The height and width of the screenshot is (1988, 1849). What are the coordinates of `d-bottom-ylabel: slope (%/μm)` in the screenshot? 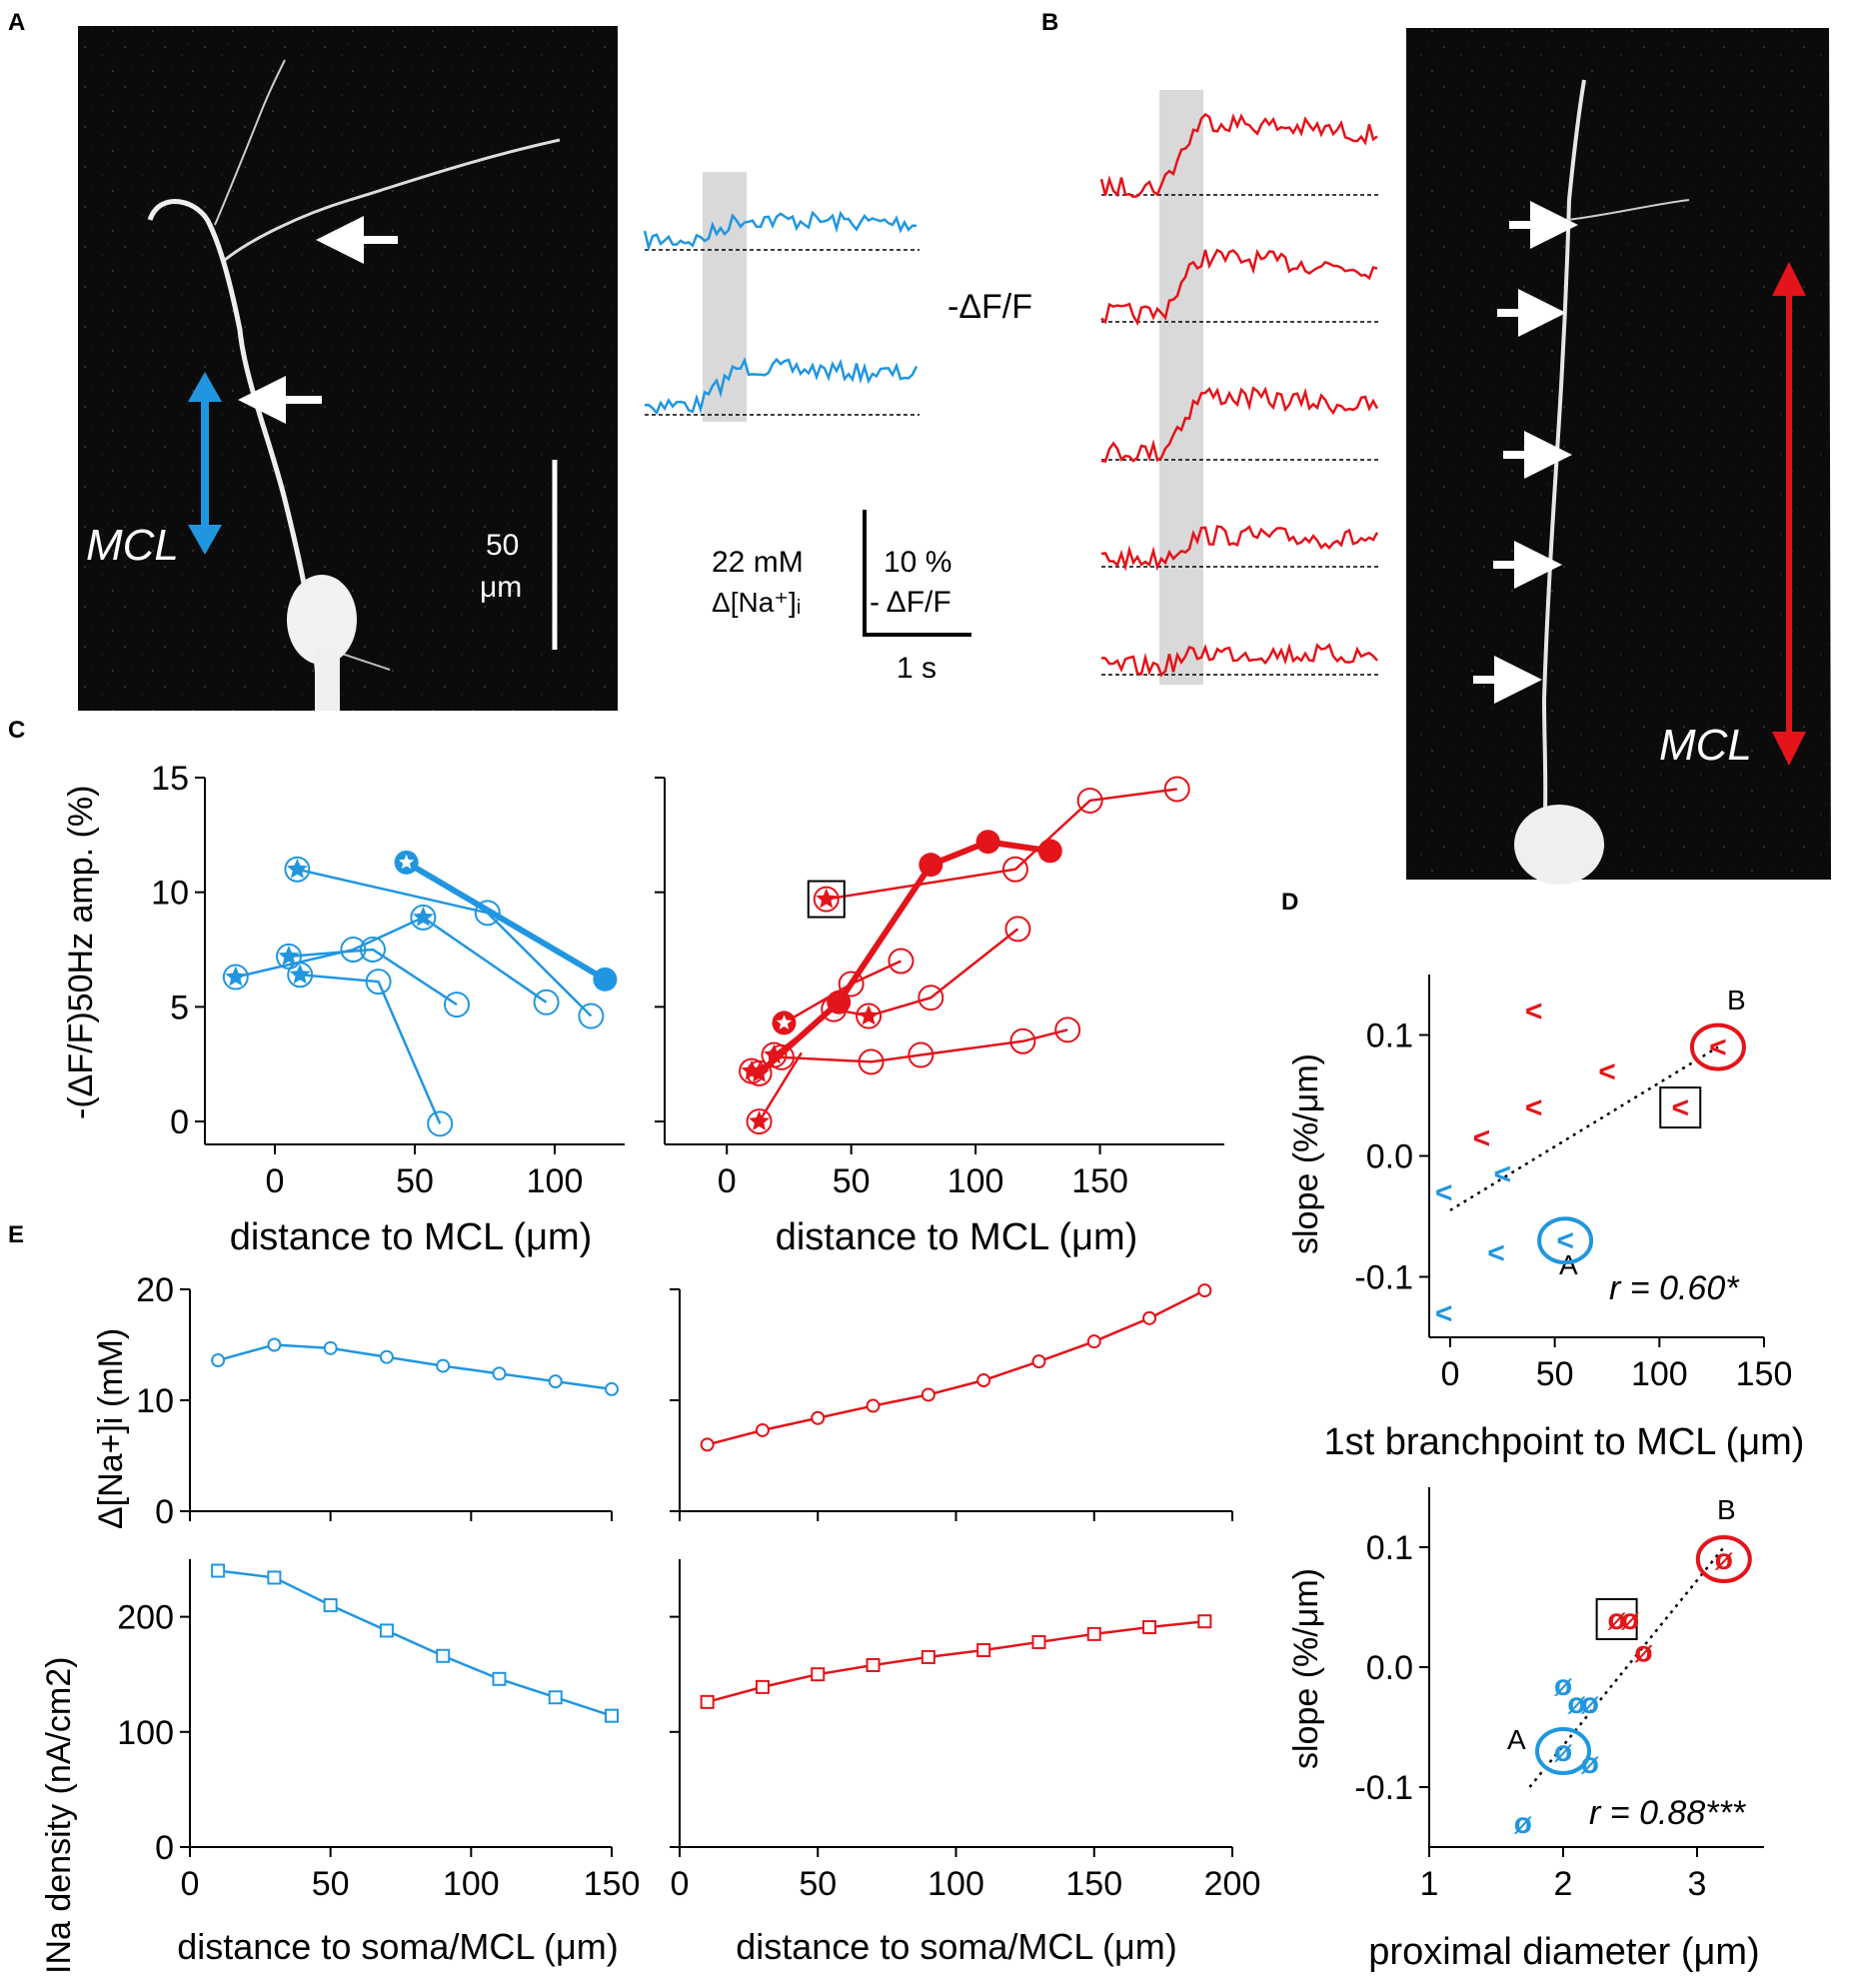 It's located at (1306, 1668).